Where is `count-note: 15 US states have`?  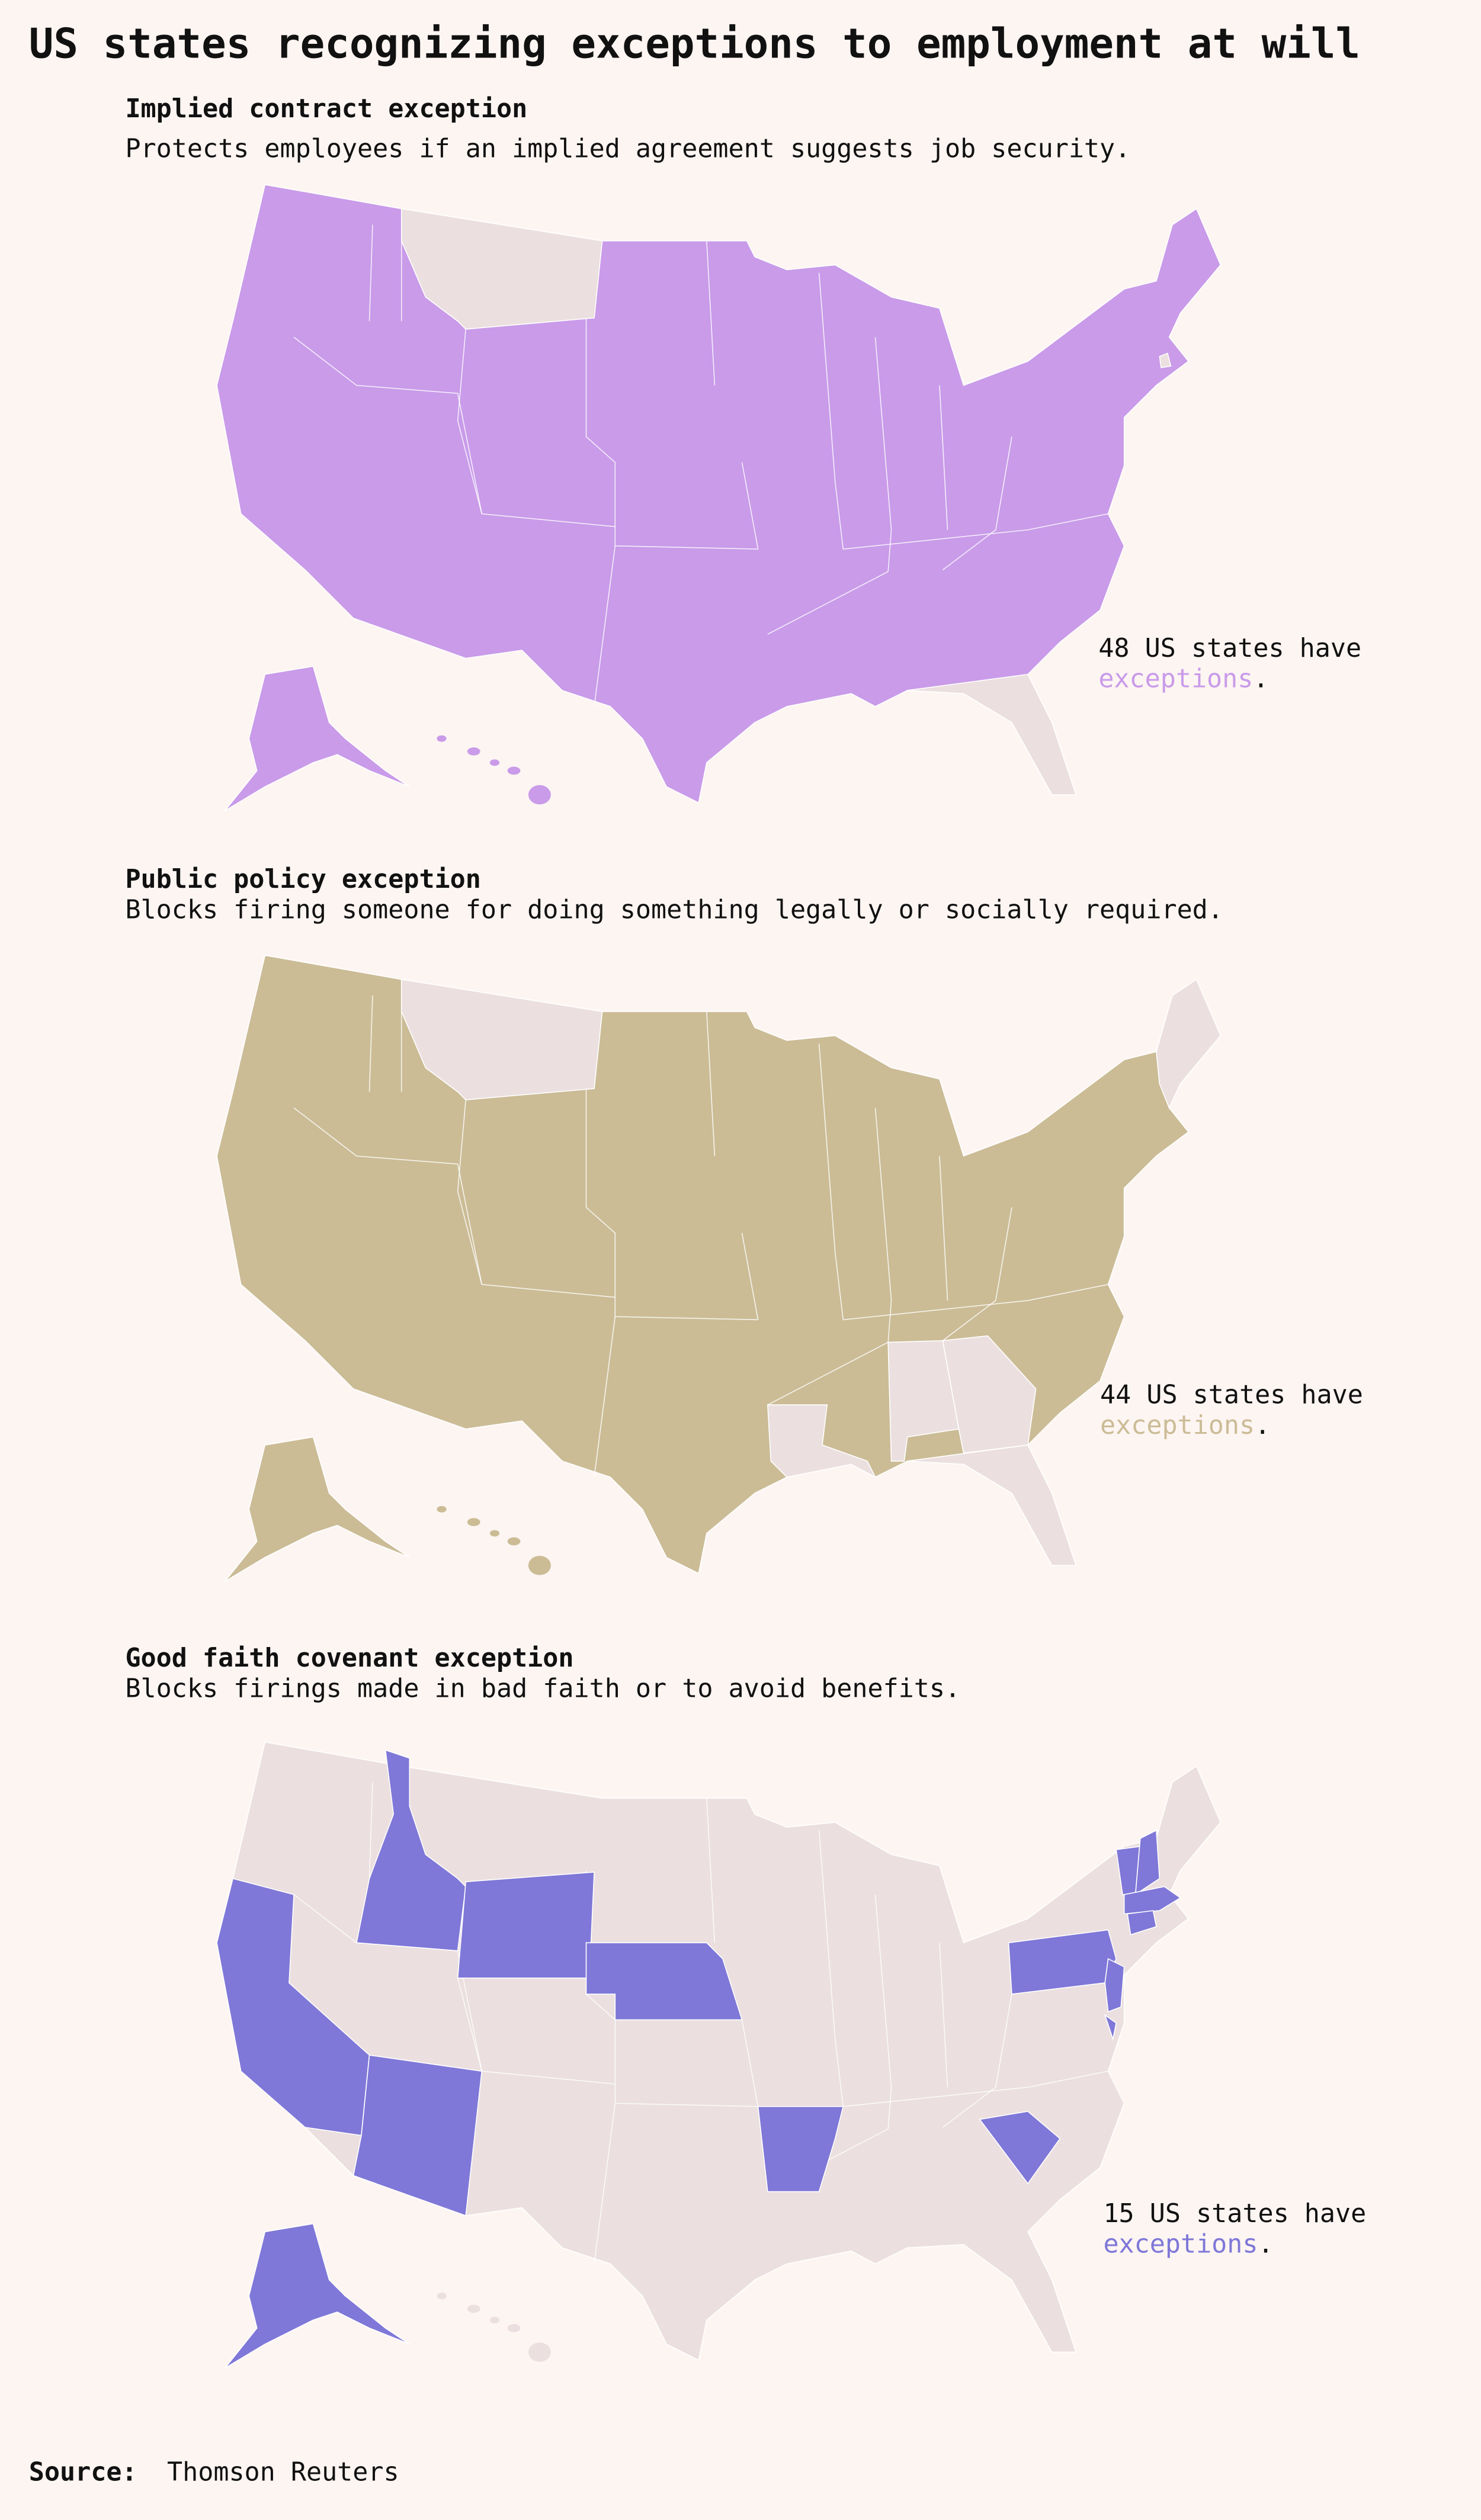 count-note: 15 US states have is located at coordinates (1234, 2214).